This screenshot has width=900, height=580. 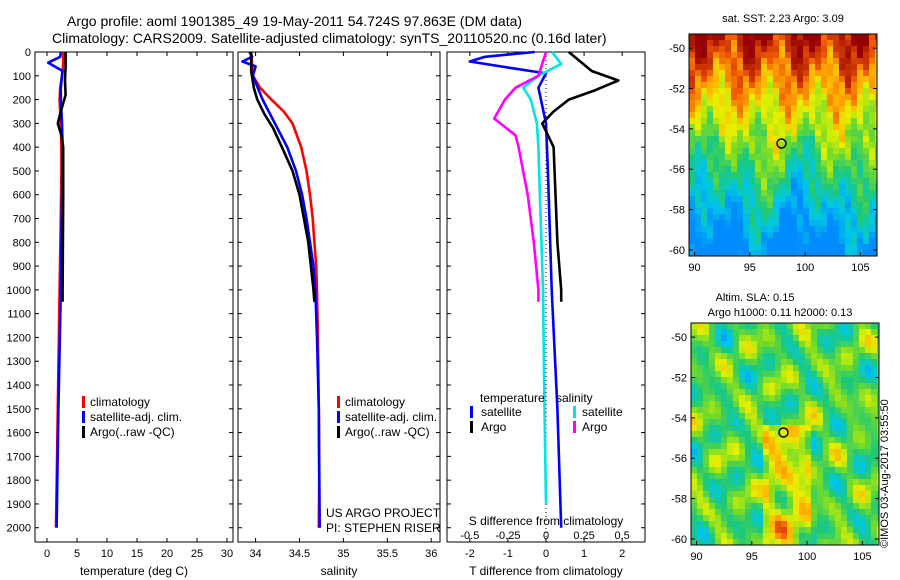 I want to click on y-tick-label: -50, so click(x=679, y=338).